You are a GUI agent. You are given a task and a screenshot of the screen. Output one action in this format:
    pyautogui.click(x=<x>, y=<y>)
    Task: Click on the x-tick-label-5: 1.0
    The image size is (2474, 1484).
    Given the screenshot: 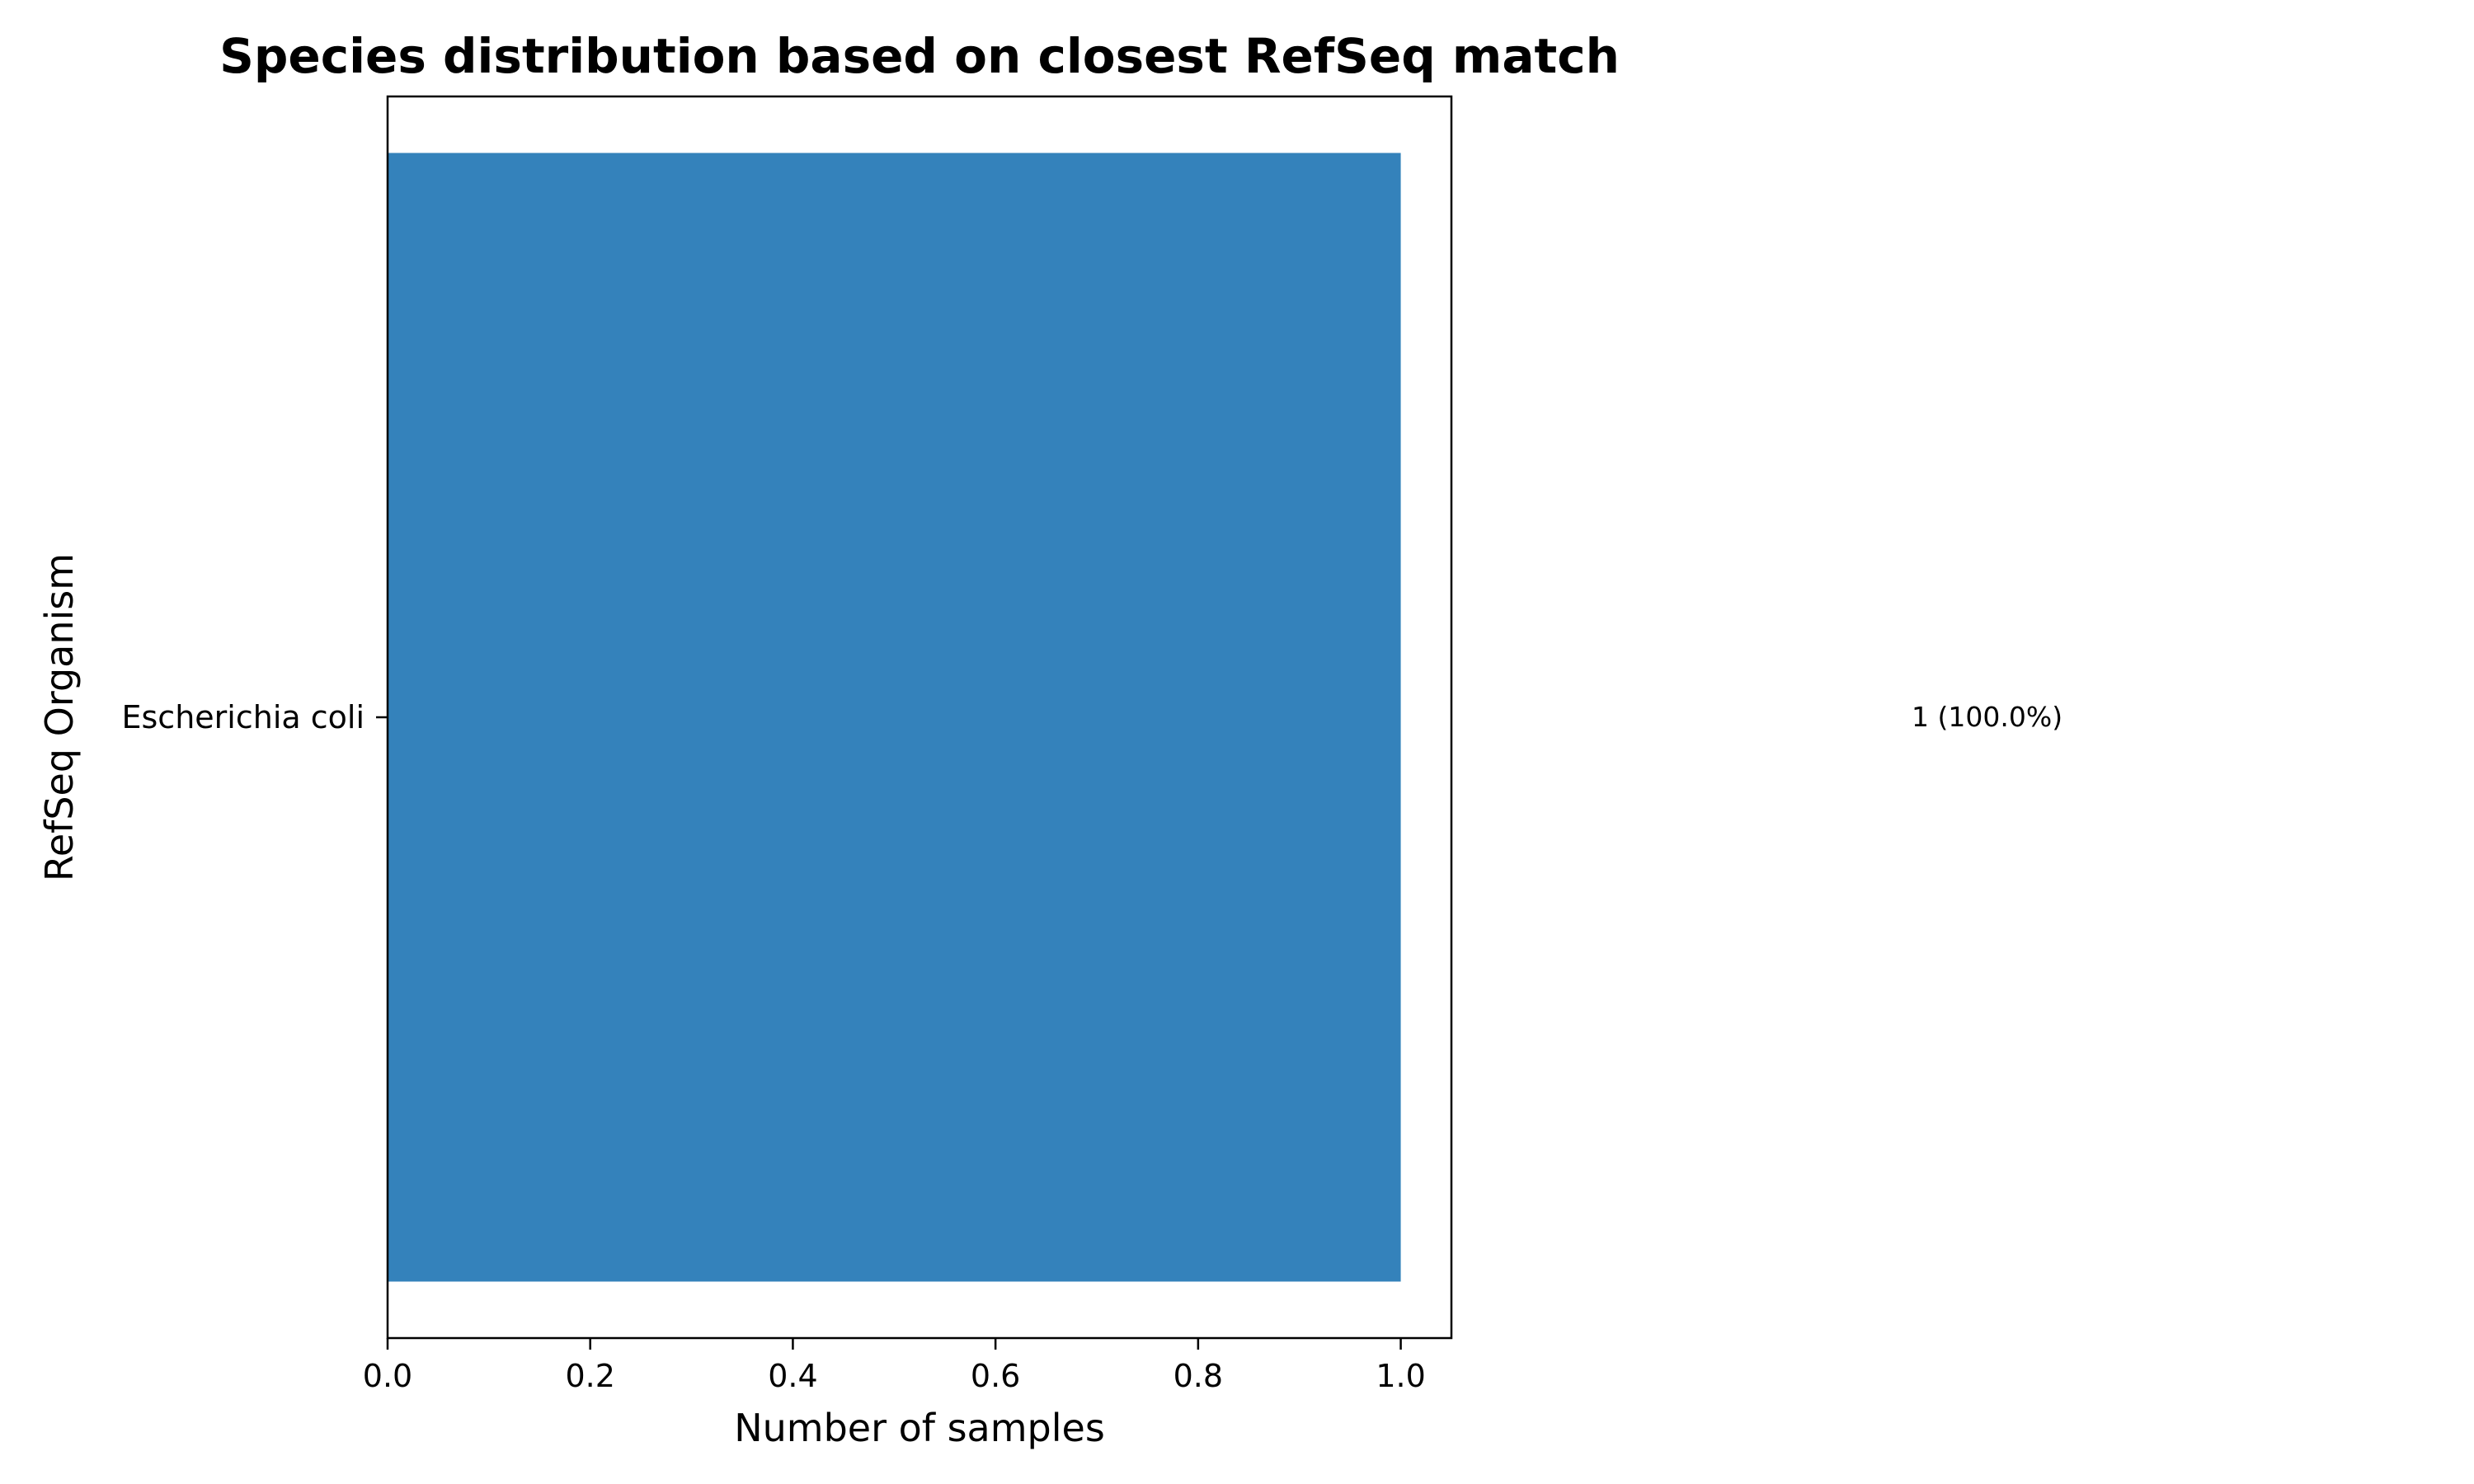 What is the action you would take?
    pyautogui.click(x=1400, y=1376)
    